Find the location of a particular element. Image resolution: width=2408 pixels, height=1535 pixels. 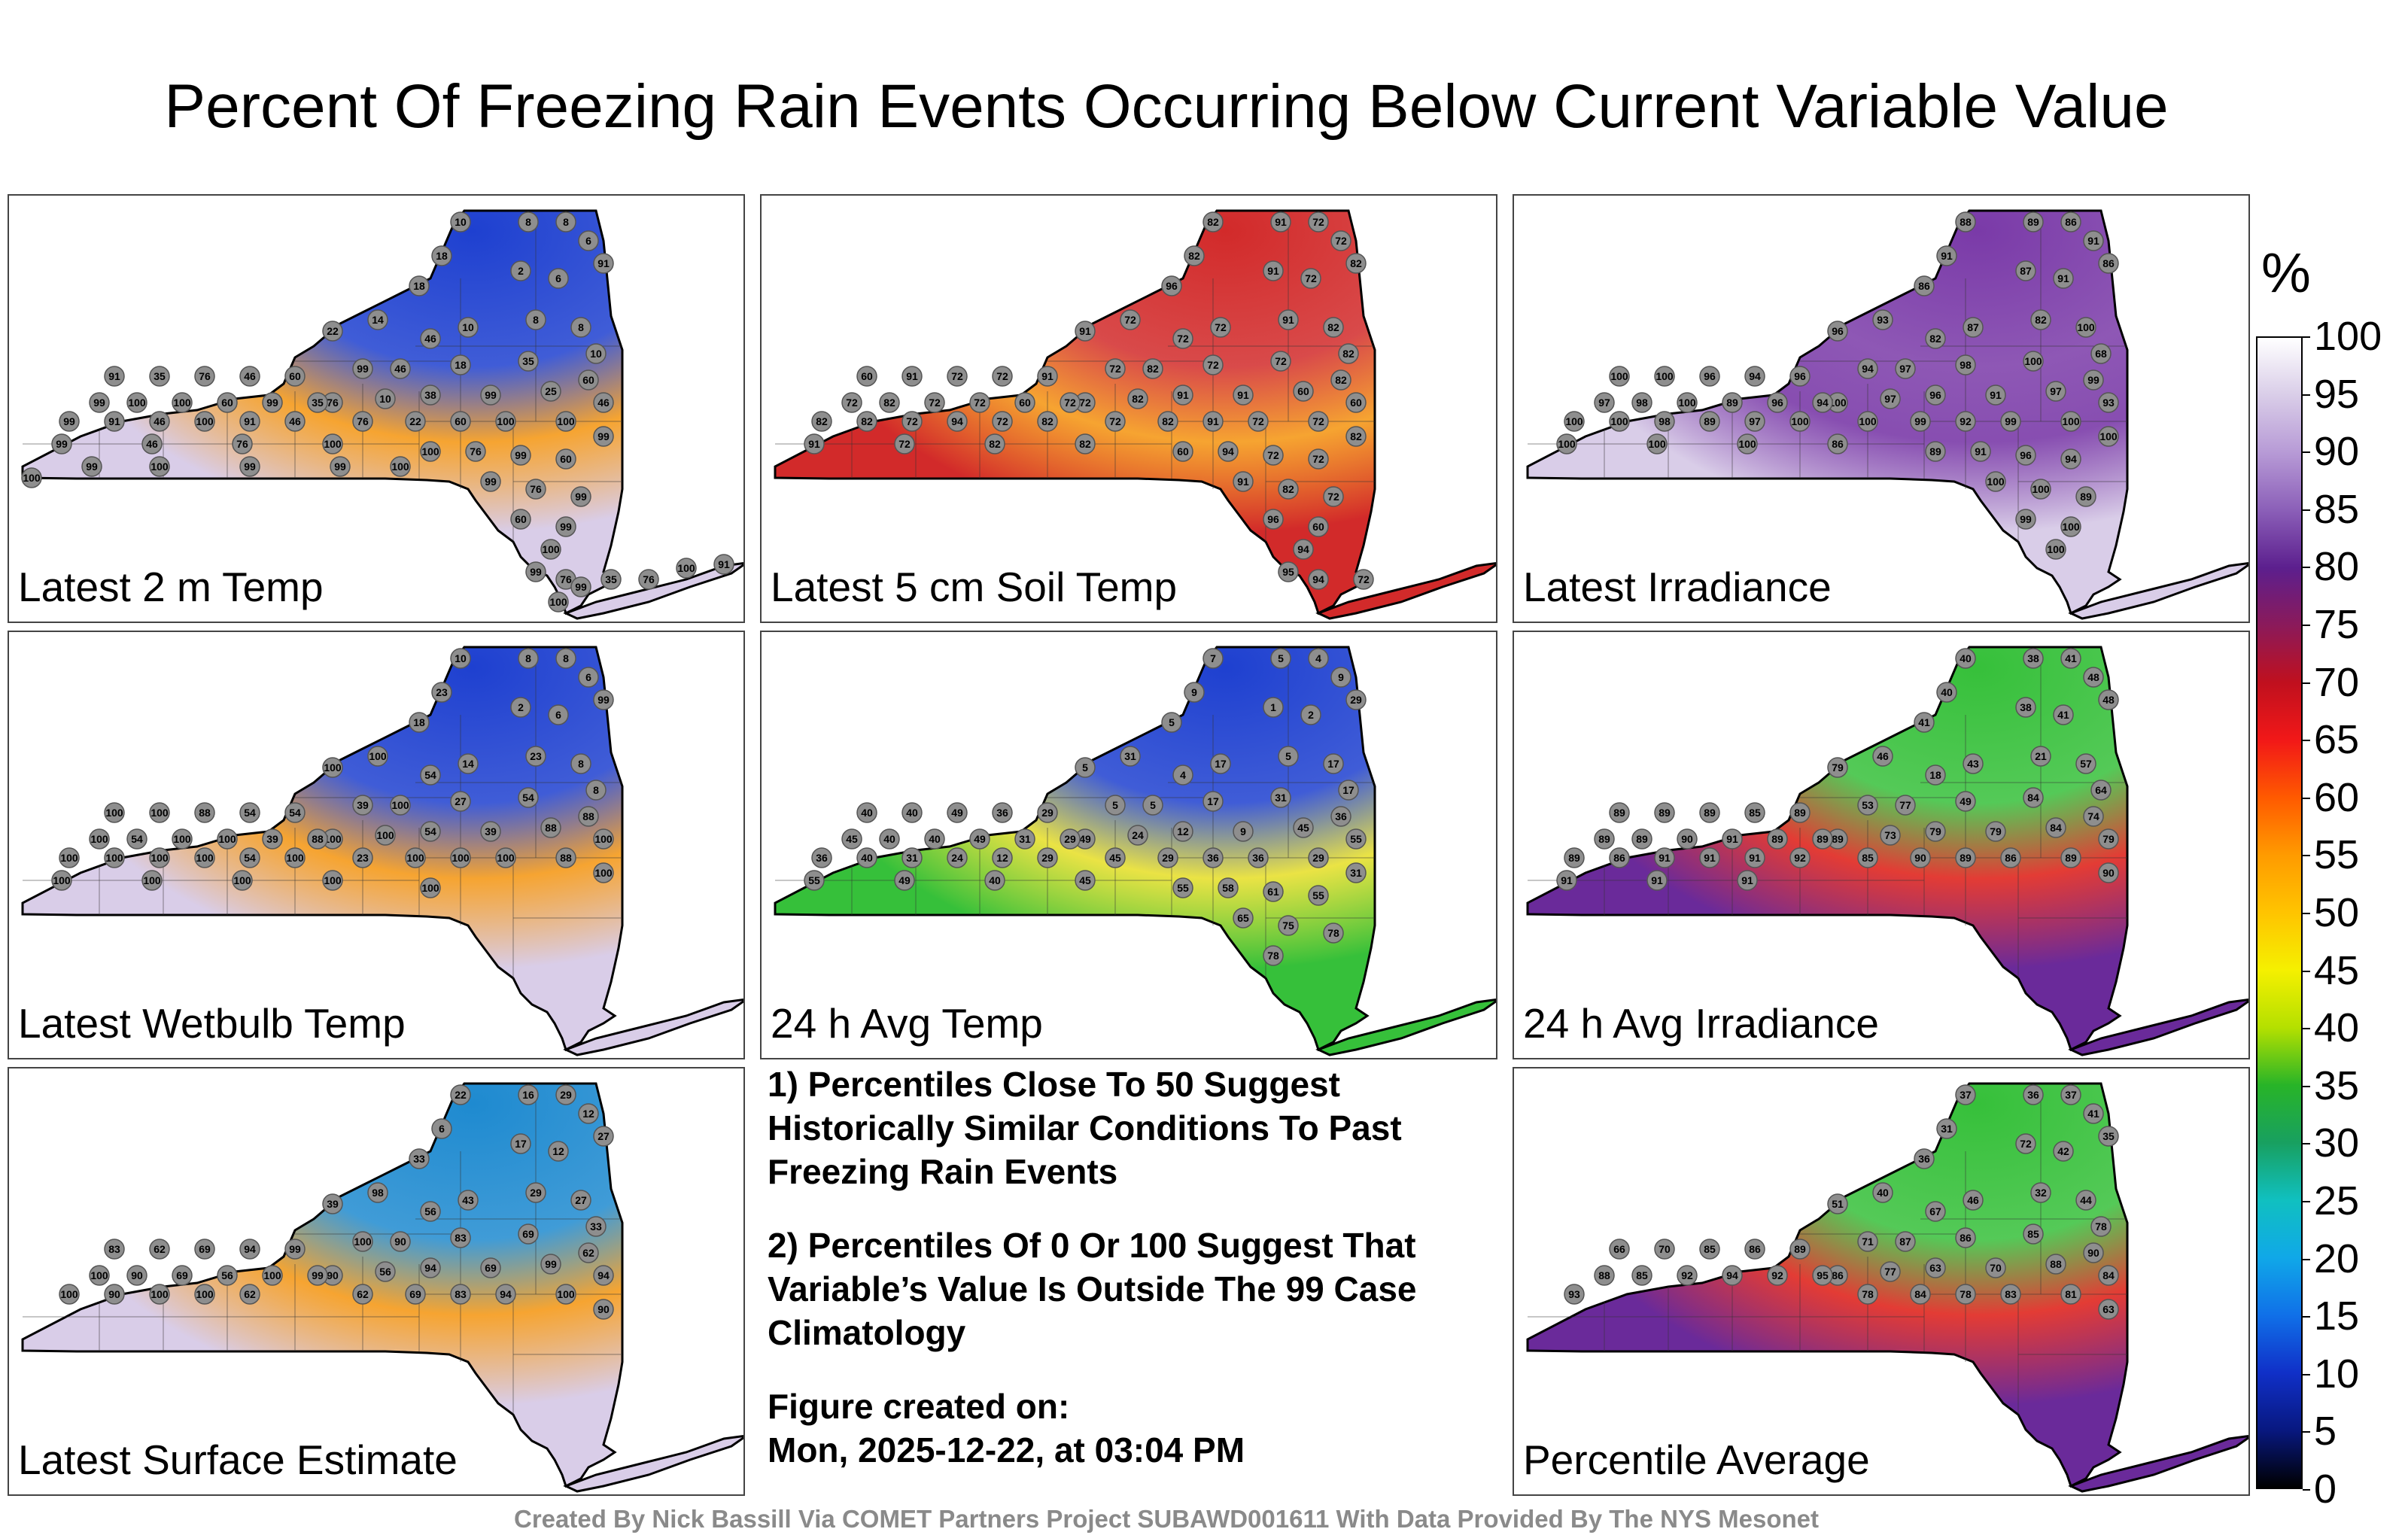

station-marker: 24 is located at coordinates (1137, 835).